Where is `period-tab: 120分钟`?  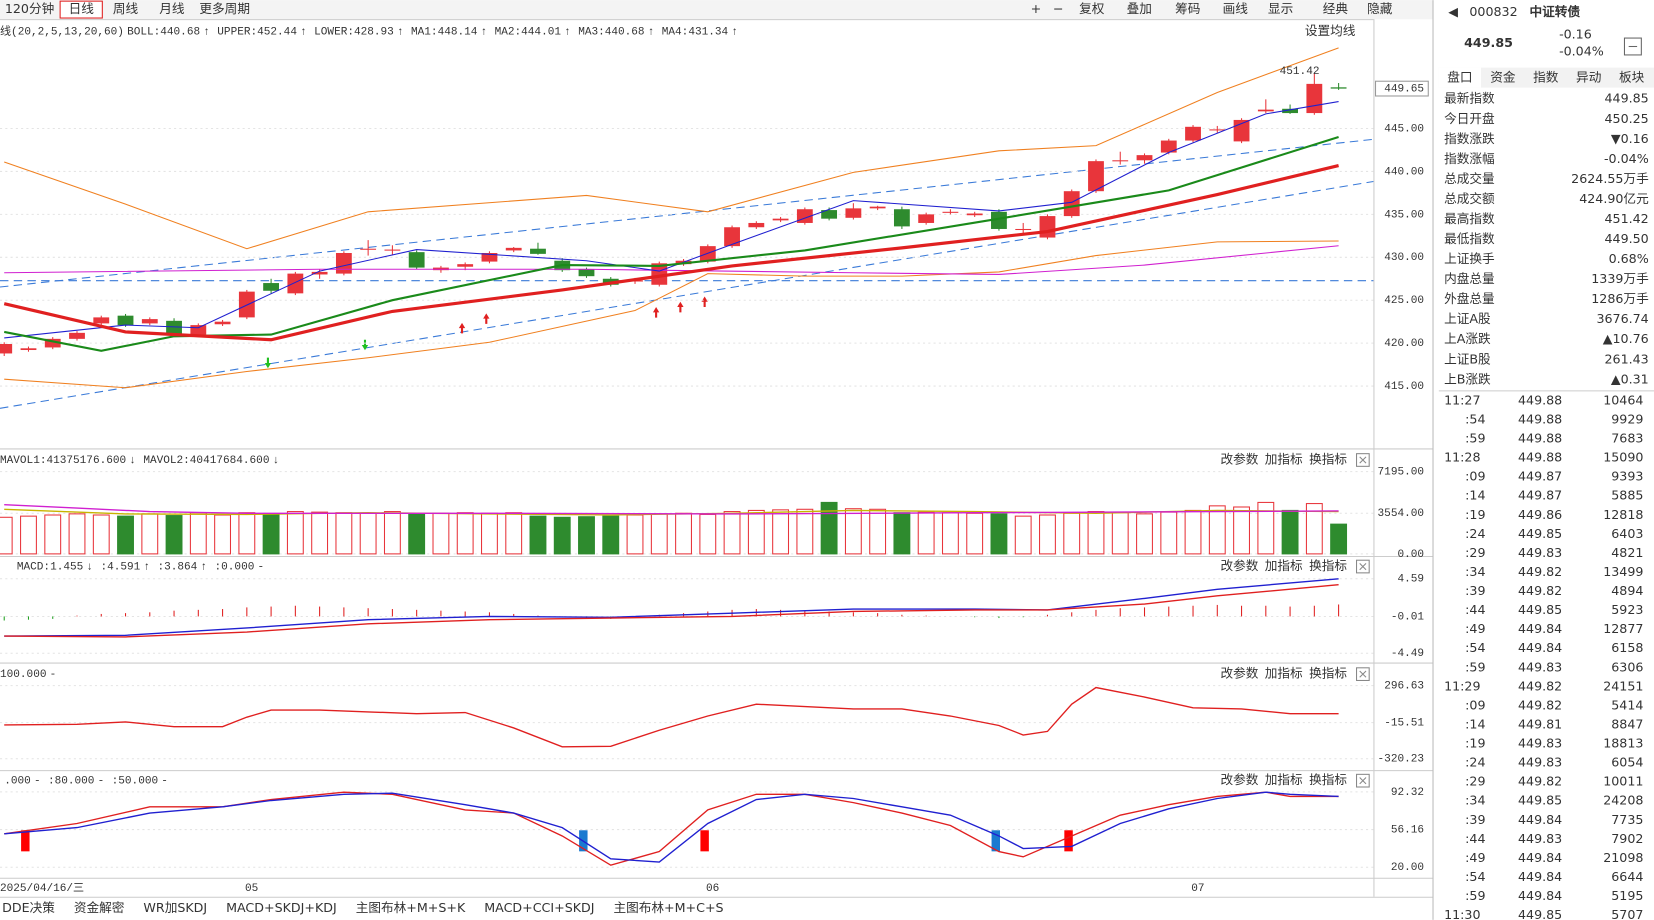
period-tab: 120分钟 is located at coordinates (29, 8).